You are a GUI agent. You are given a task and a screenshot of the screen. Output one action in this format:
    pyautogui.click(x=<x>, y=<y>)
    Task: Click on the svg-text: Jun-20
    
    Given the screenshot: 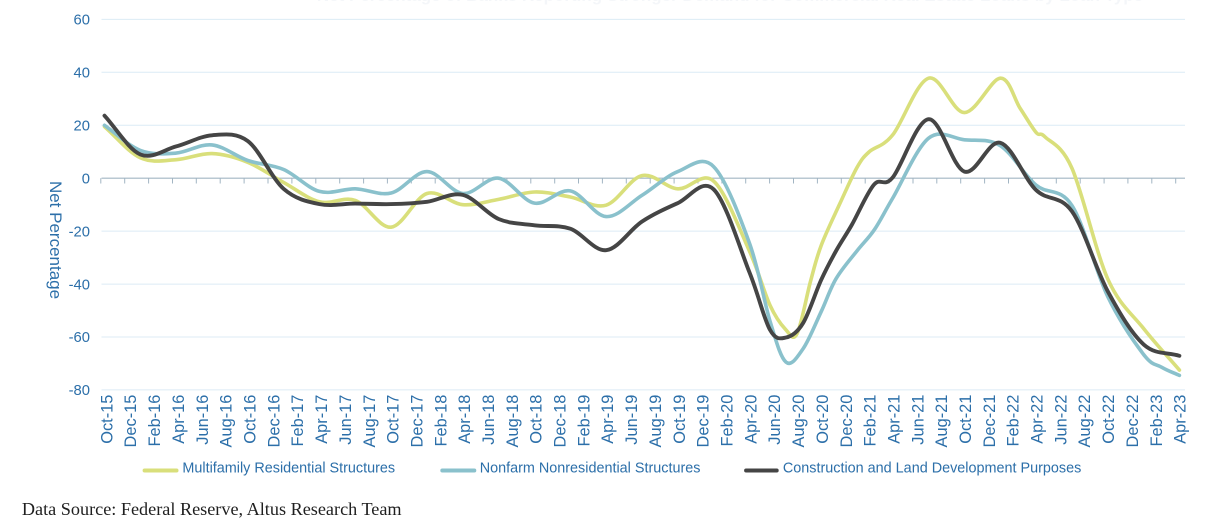 What is the action you would take?
    pyautogui.click(x=775, y=420)
    